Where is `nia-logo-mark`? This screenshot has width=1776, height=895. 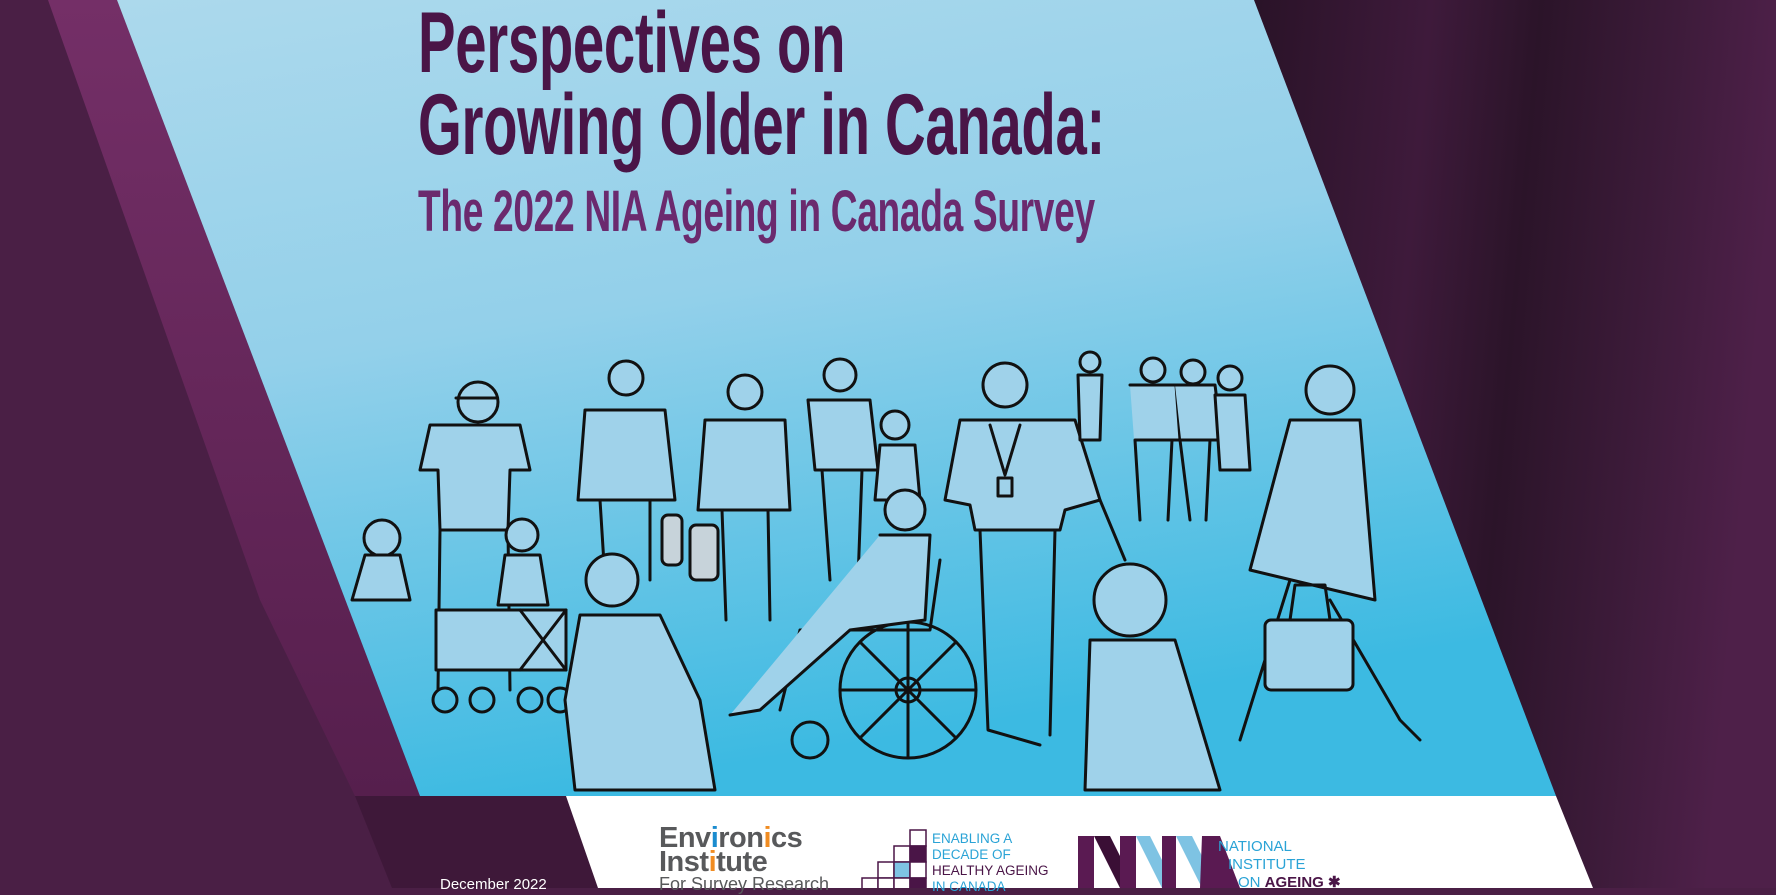 nia-logo-mark is located at coordinates (1159, 862).